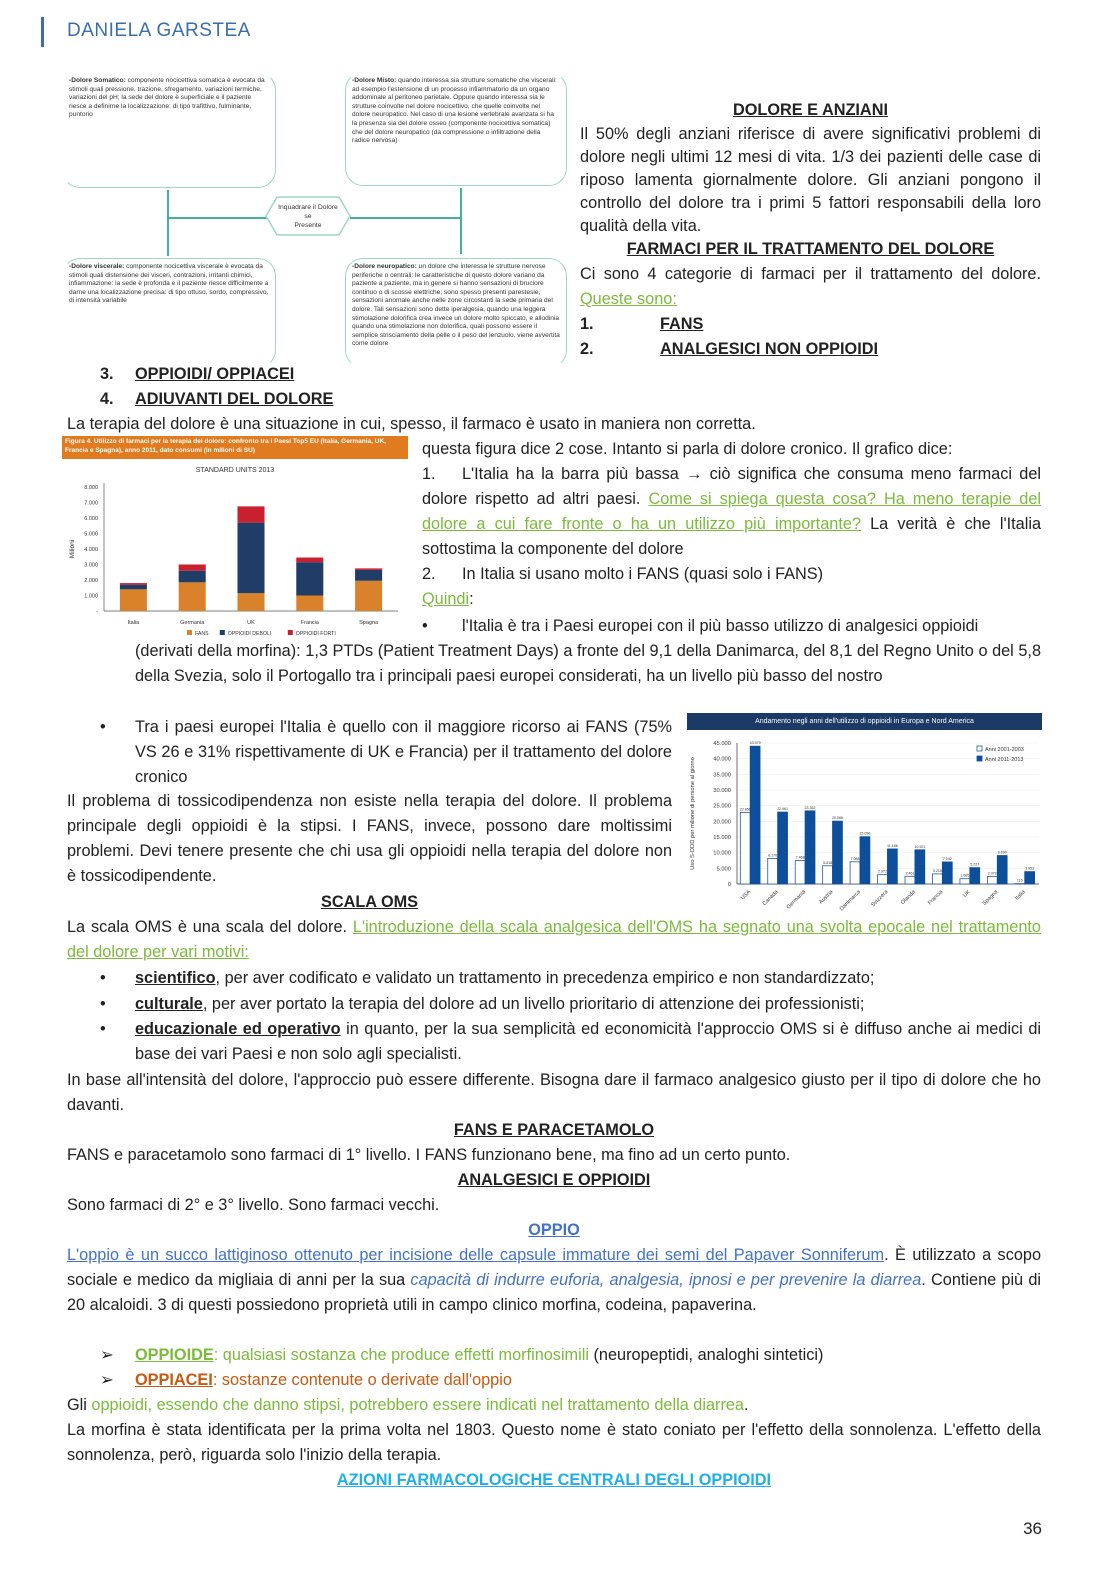 Image resolution: width=1116 pixels, height=1579 pixels. I want to click on chart2-ytick-label: 20.000, so click(722, 822).